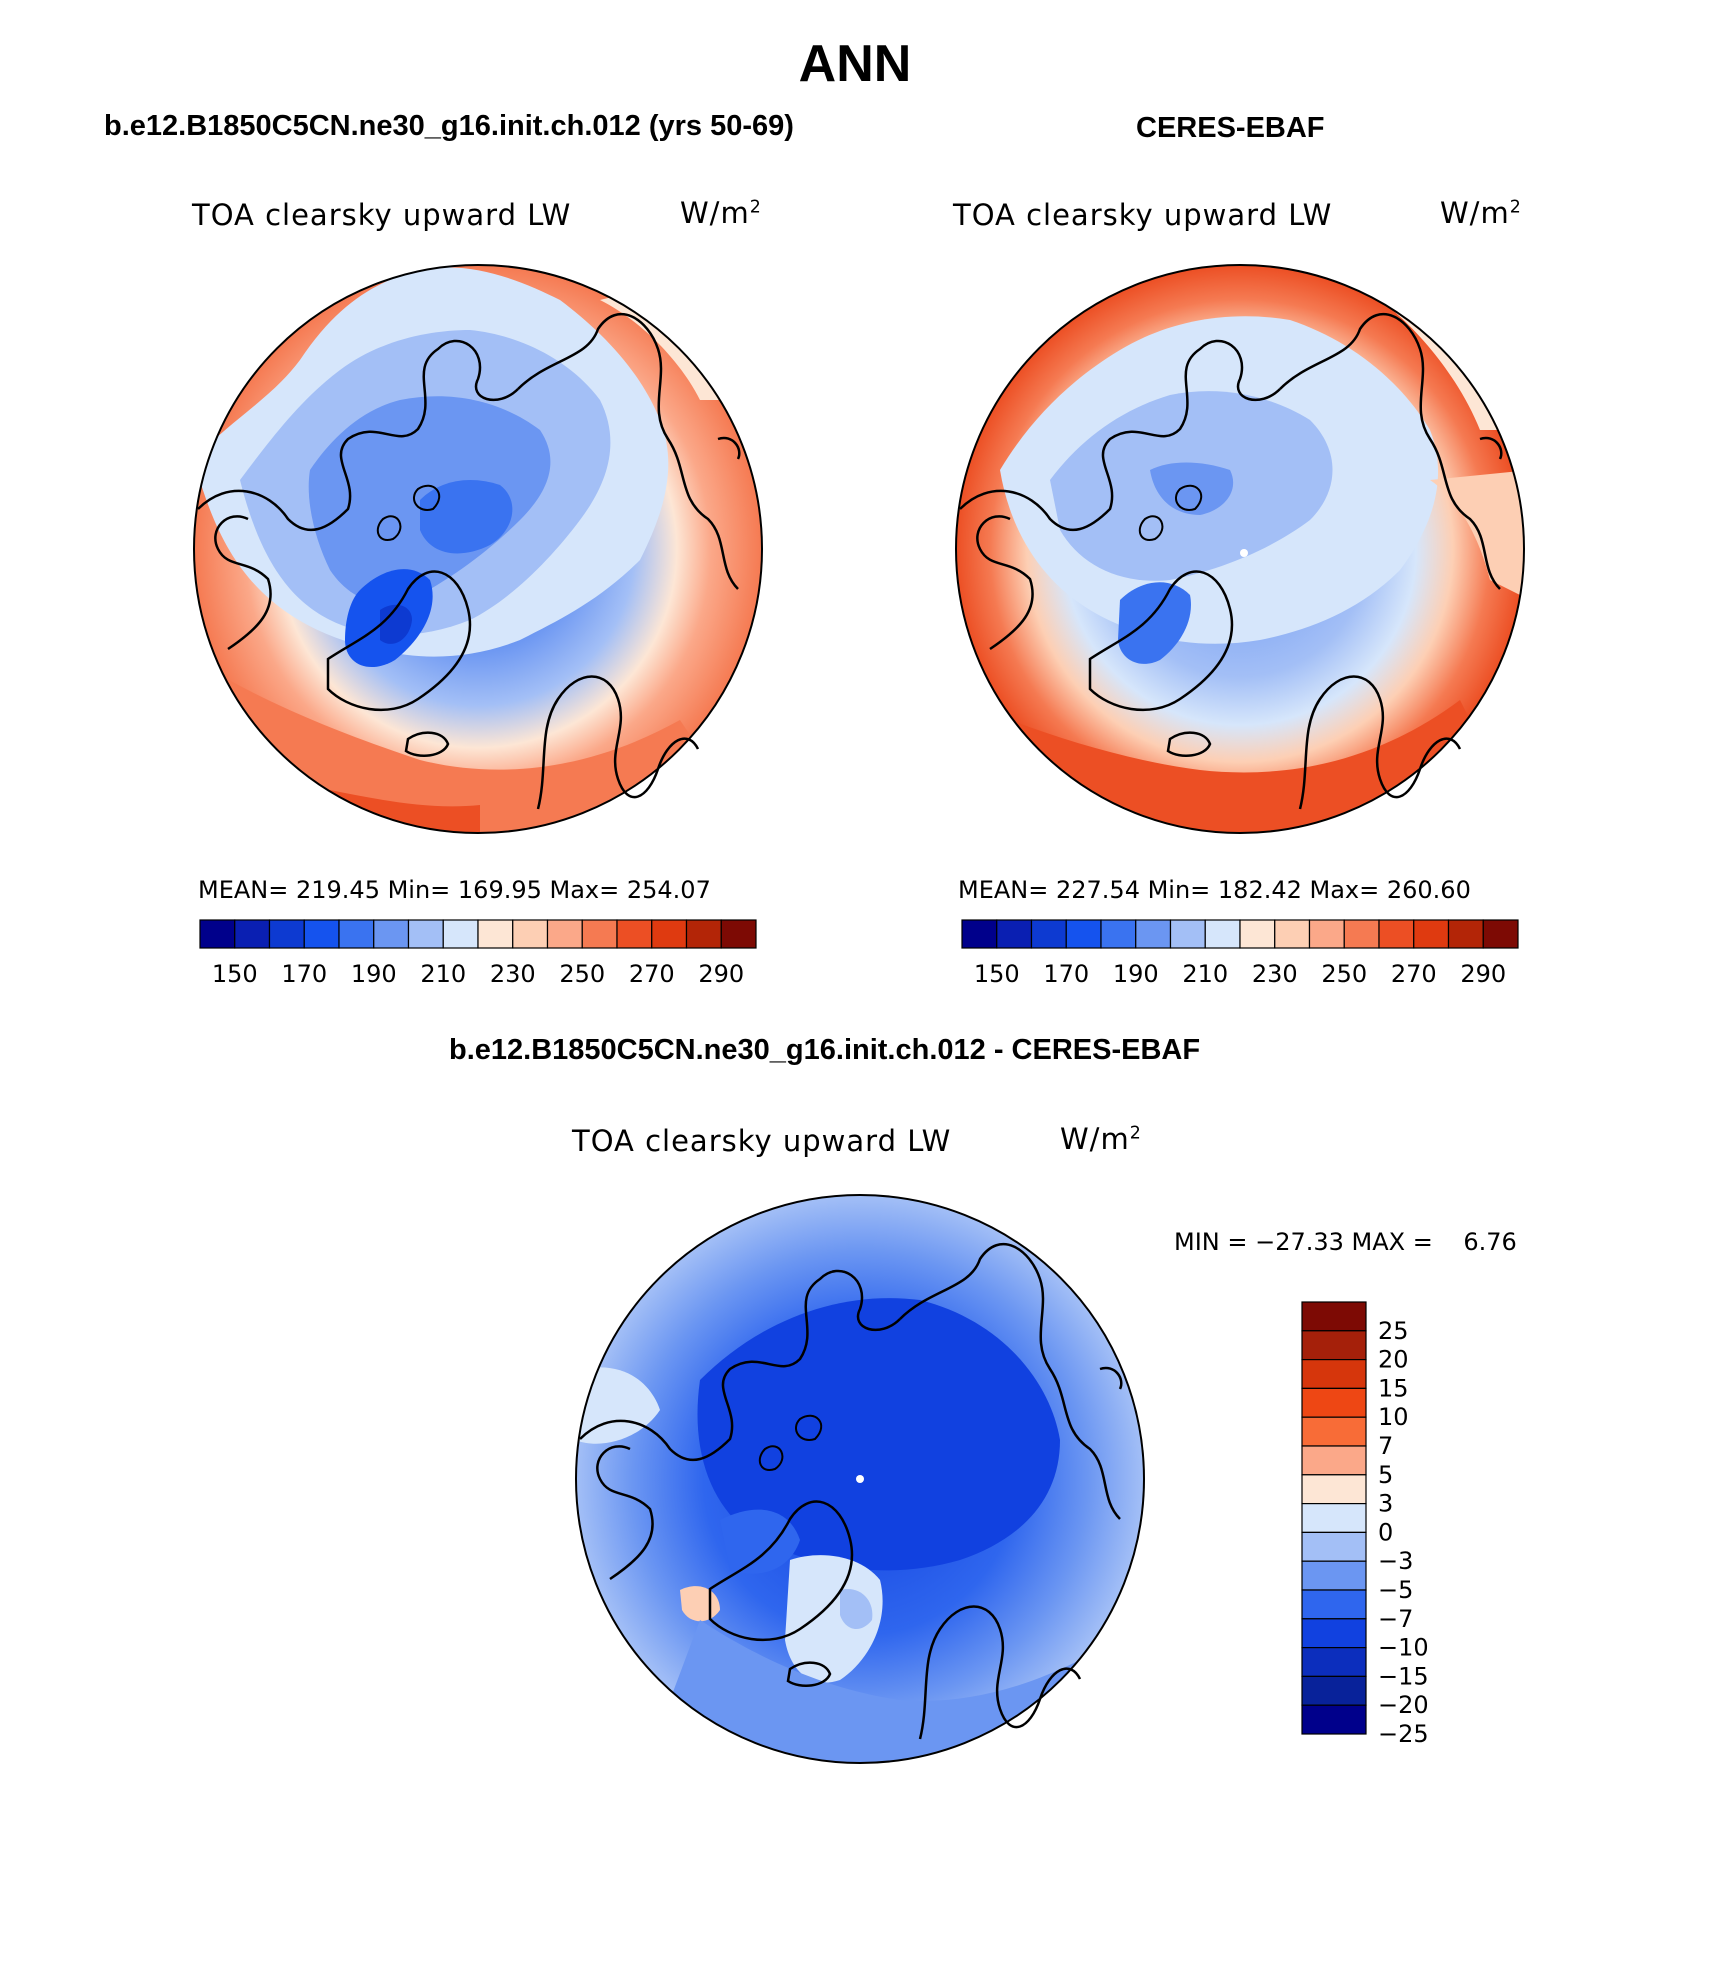 The width and height of the screenshot is (1710, 1972). I want to click on model-colorbar-tick-label: 210, so click(443, 974).